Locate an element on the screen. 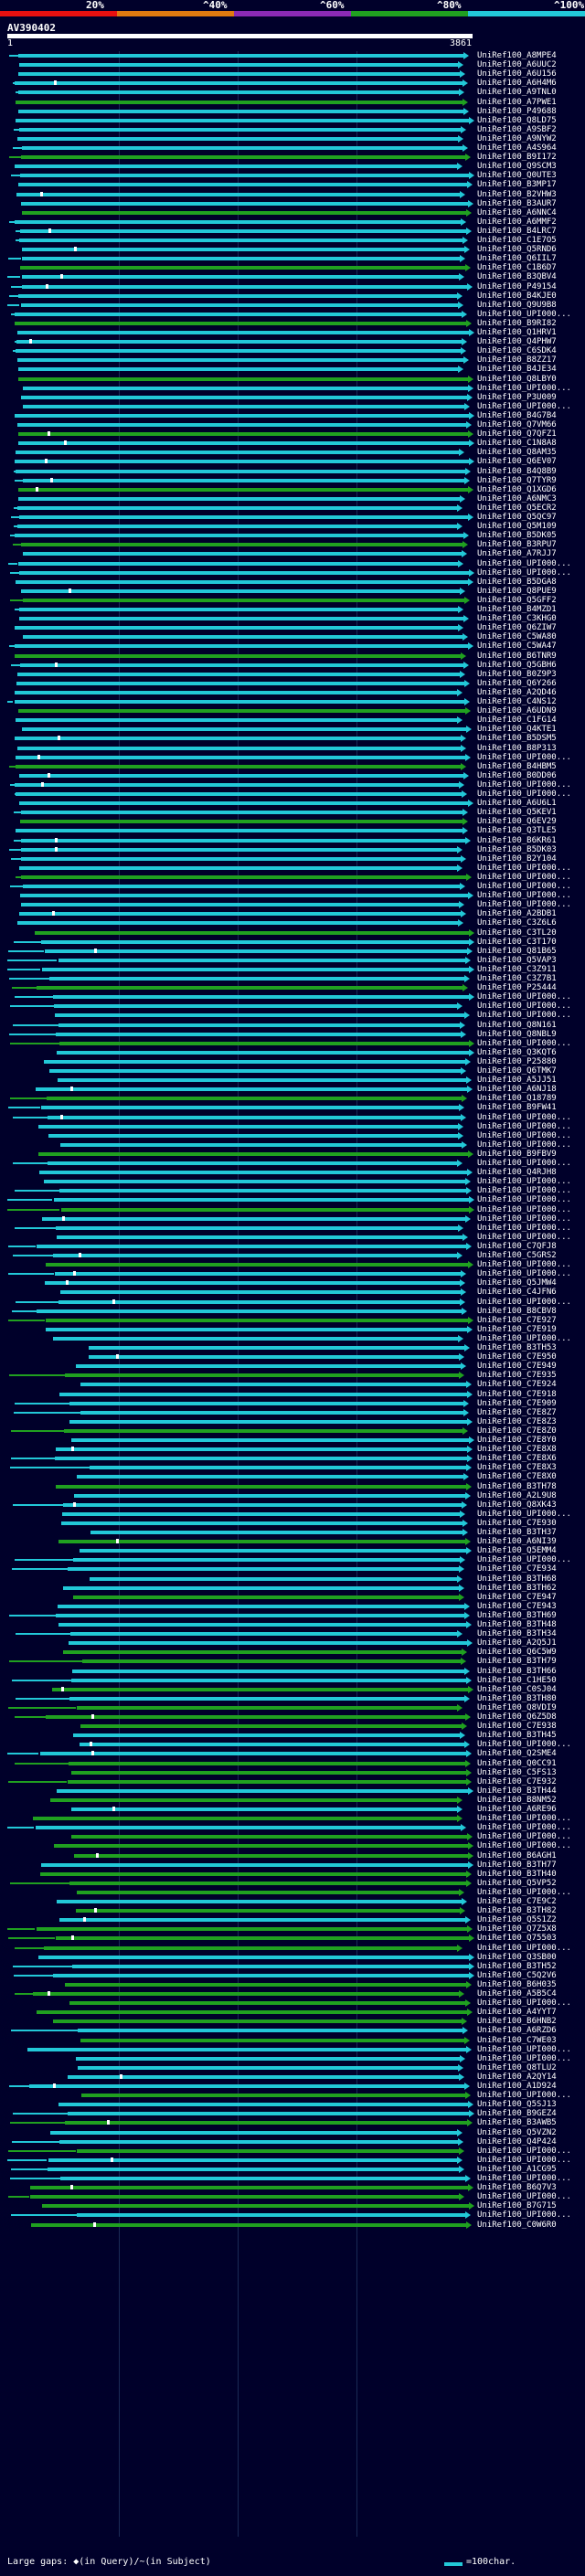 The height and width of the screenshot is (2576, 585). hit-link: UniRef100_Q4P424 is located at coordinates (517, 2141).